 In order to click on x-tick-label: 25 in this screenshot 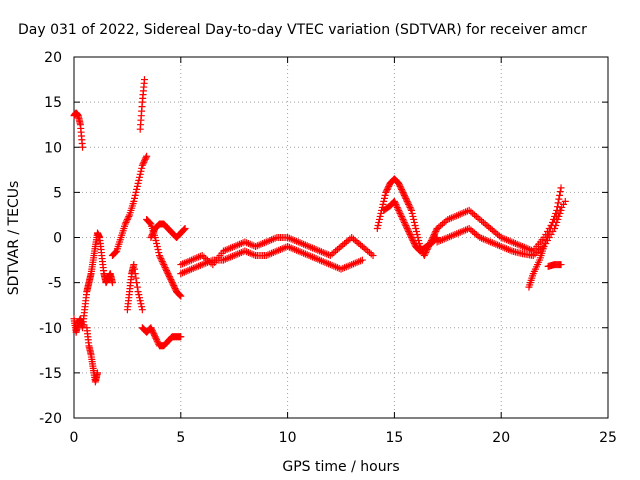, I will do `click(608, 438)`.